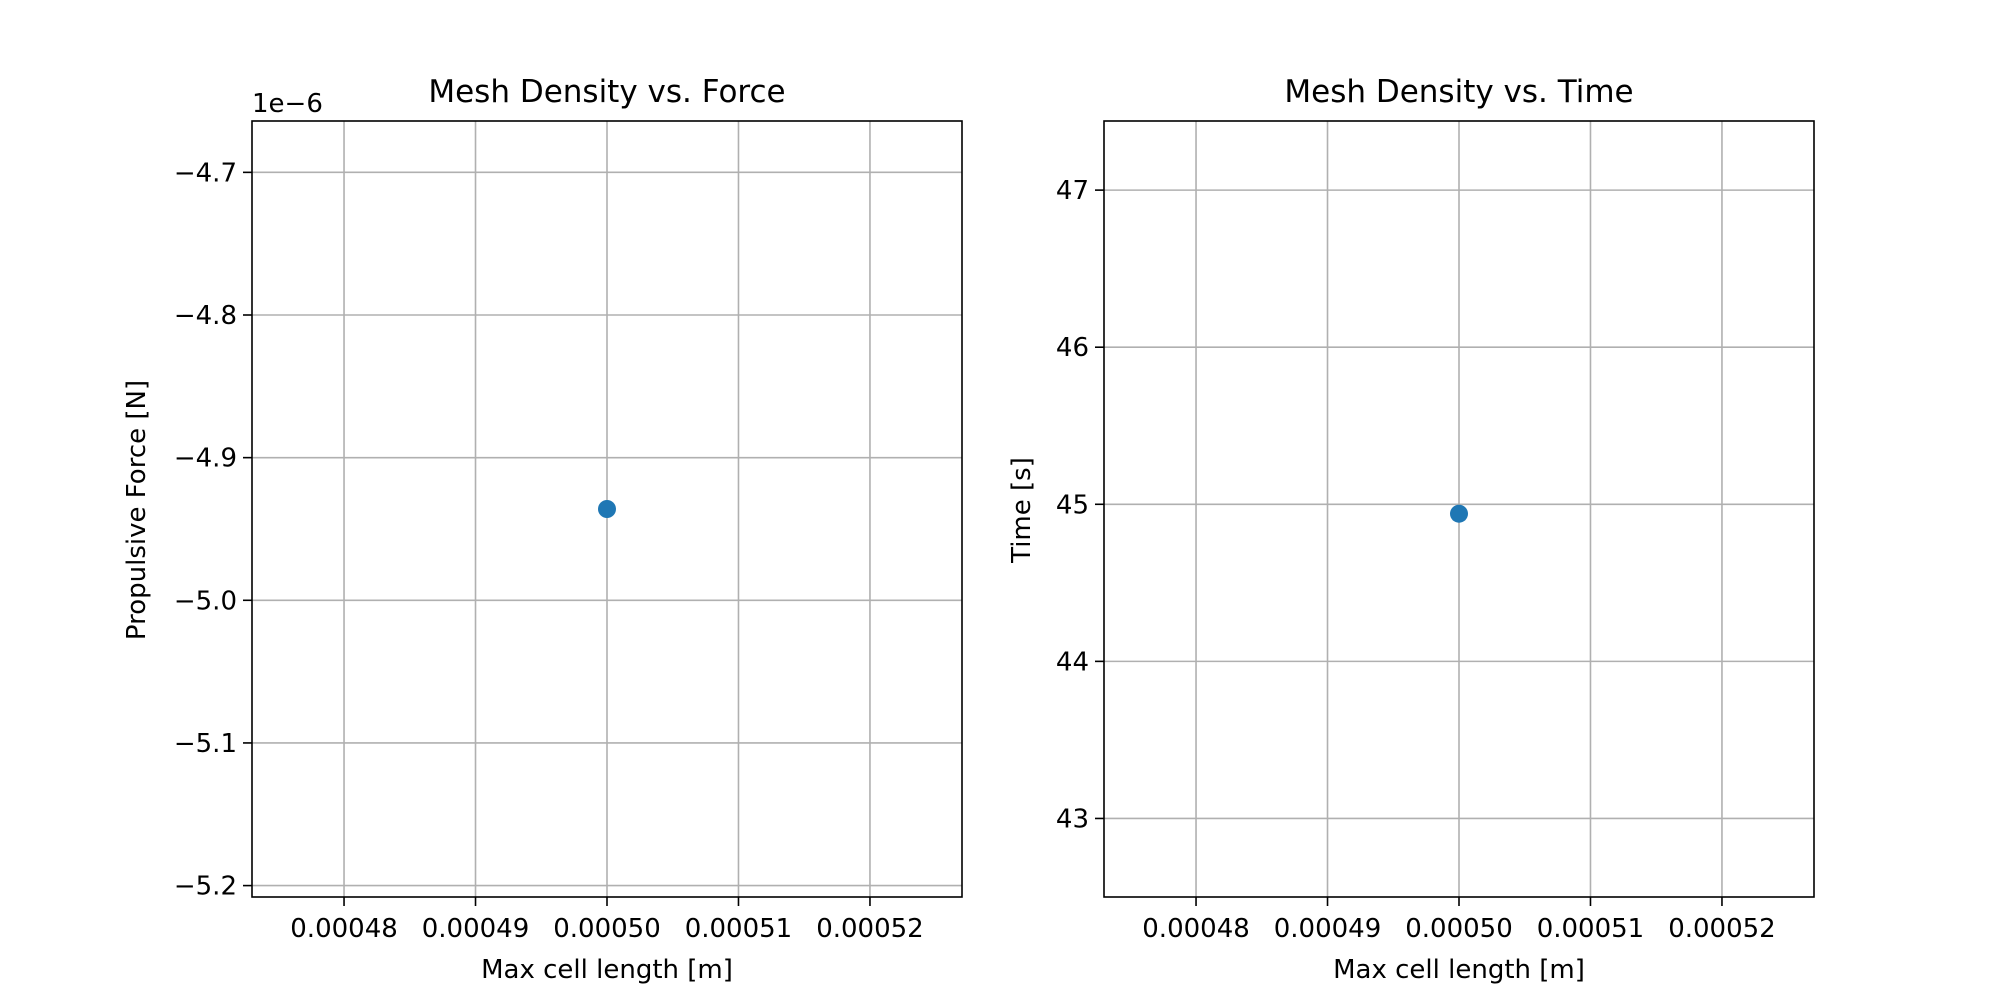  I want to click on y-tick-label: 47, so click(1072, 191).